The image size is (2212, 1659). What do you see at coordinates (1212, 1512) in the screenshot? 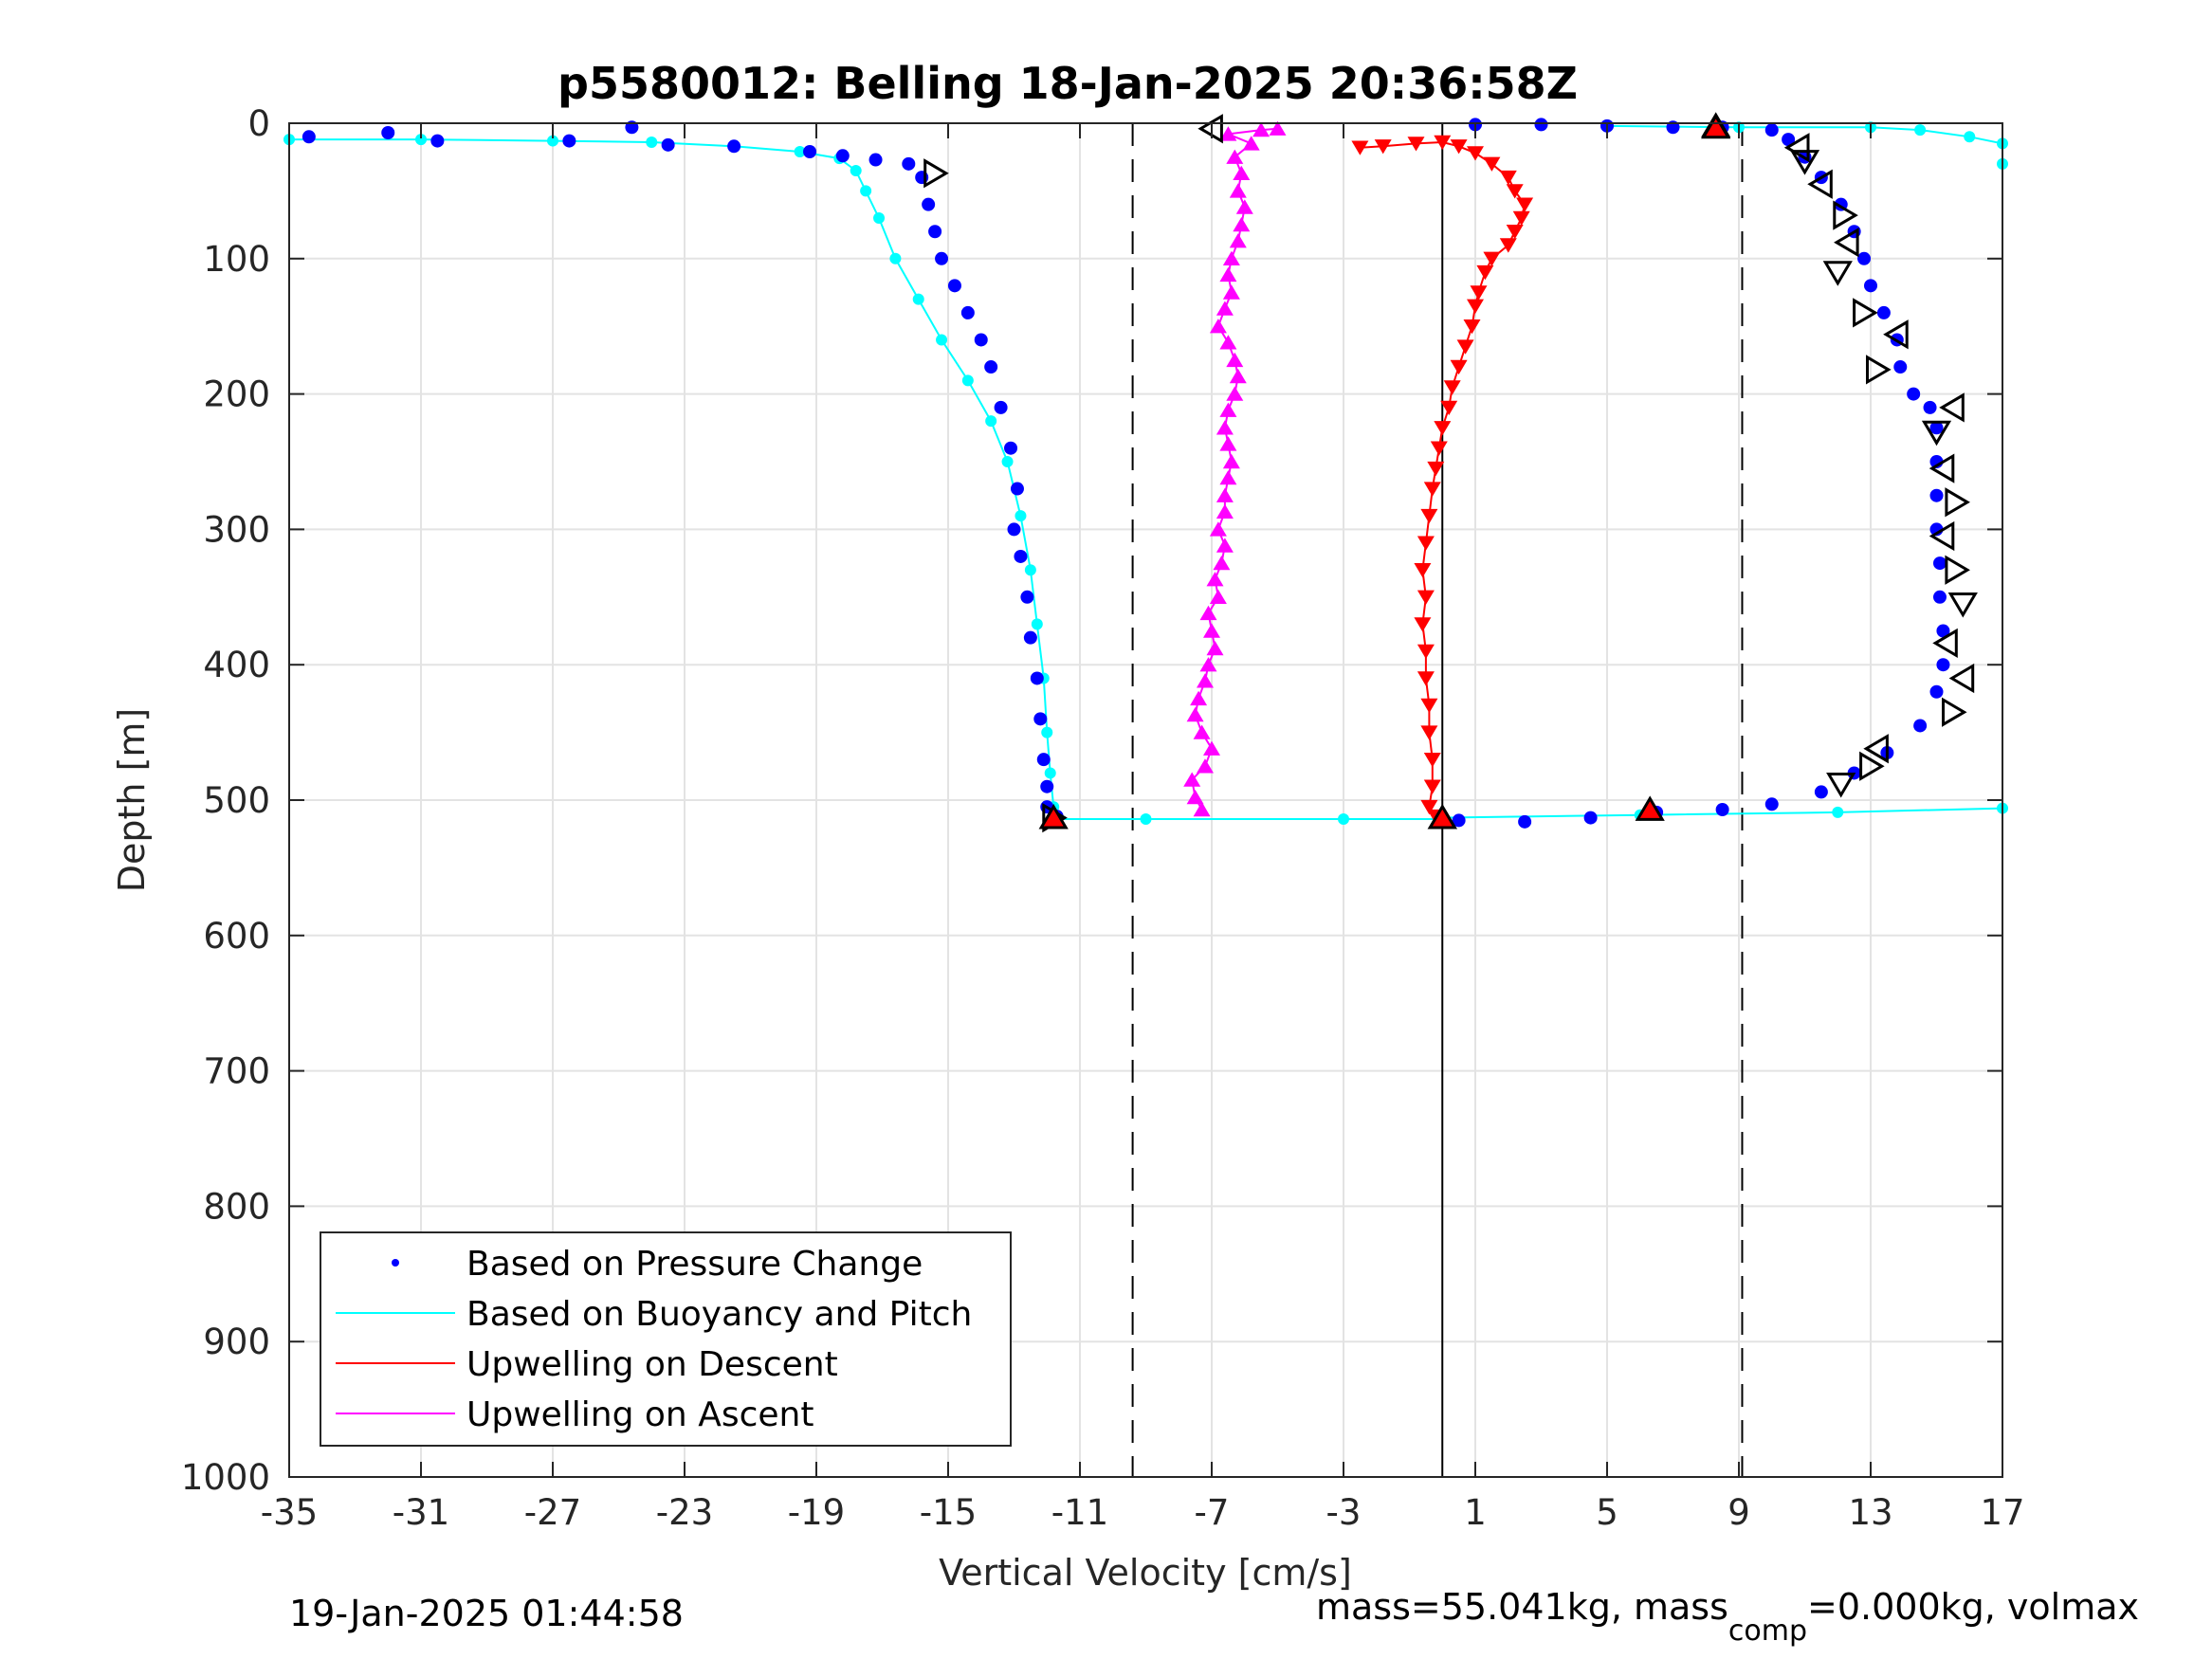
I see `x-tick-label: -7` at bounding box center [1212, 1512].